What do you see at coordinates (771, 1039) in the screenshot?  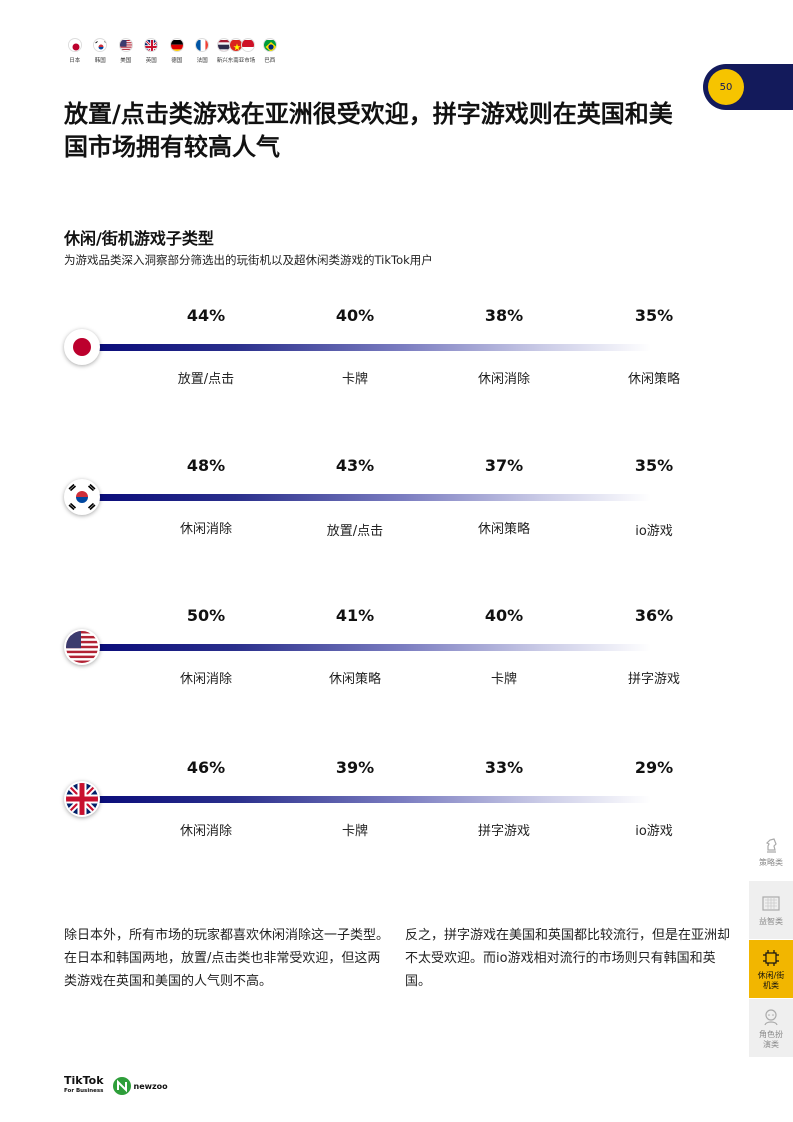 I see `side-nav-label: 角色扮演类` at bounding box center [771, 1039].